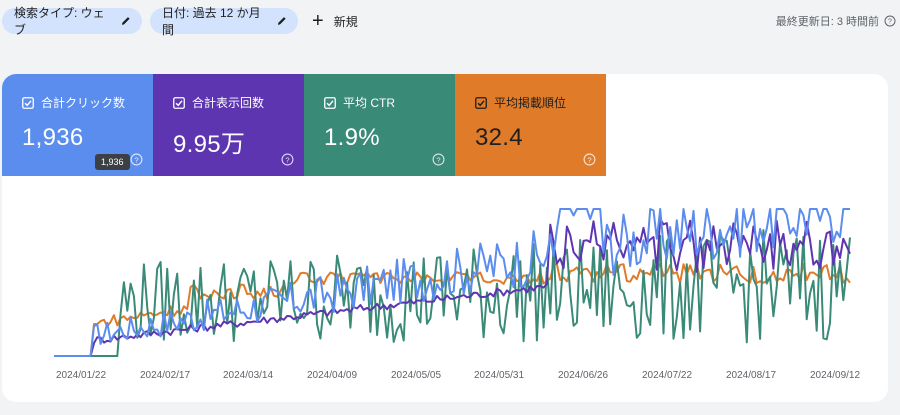  Describe the element at coordinates (583, 375) in the screenshot. I see `x-tick-label: 2024/06/26` at that location.